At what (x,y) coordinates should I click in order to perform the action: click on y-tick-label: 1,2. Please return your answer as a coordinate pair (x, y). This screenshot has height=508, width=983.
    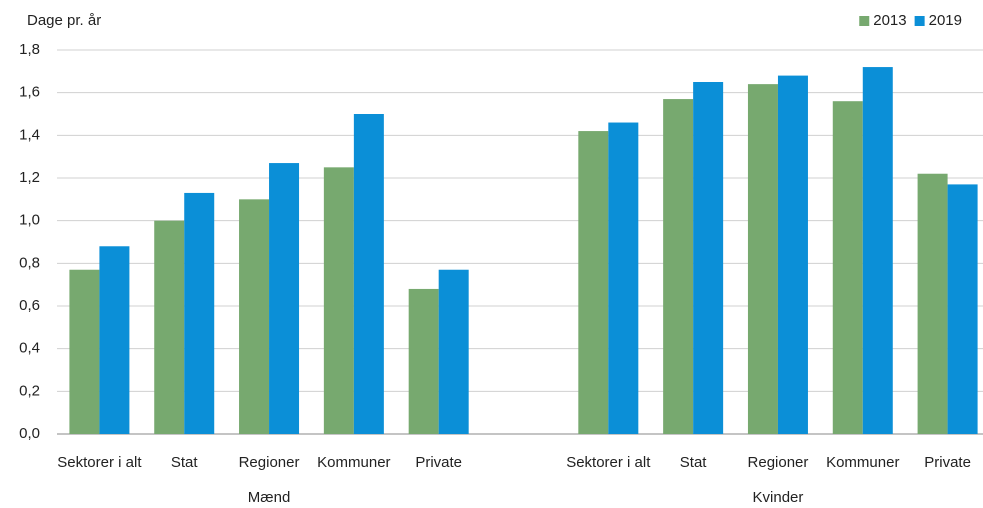
    Looking at the image, I should click on (29, 177).